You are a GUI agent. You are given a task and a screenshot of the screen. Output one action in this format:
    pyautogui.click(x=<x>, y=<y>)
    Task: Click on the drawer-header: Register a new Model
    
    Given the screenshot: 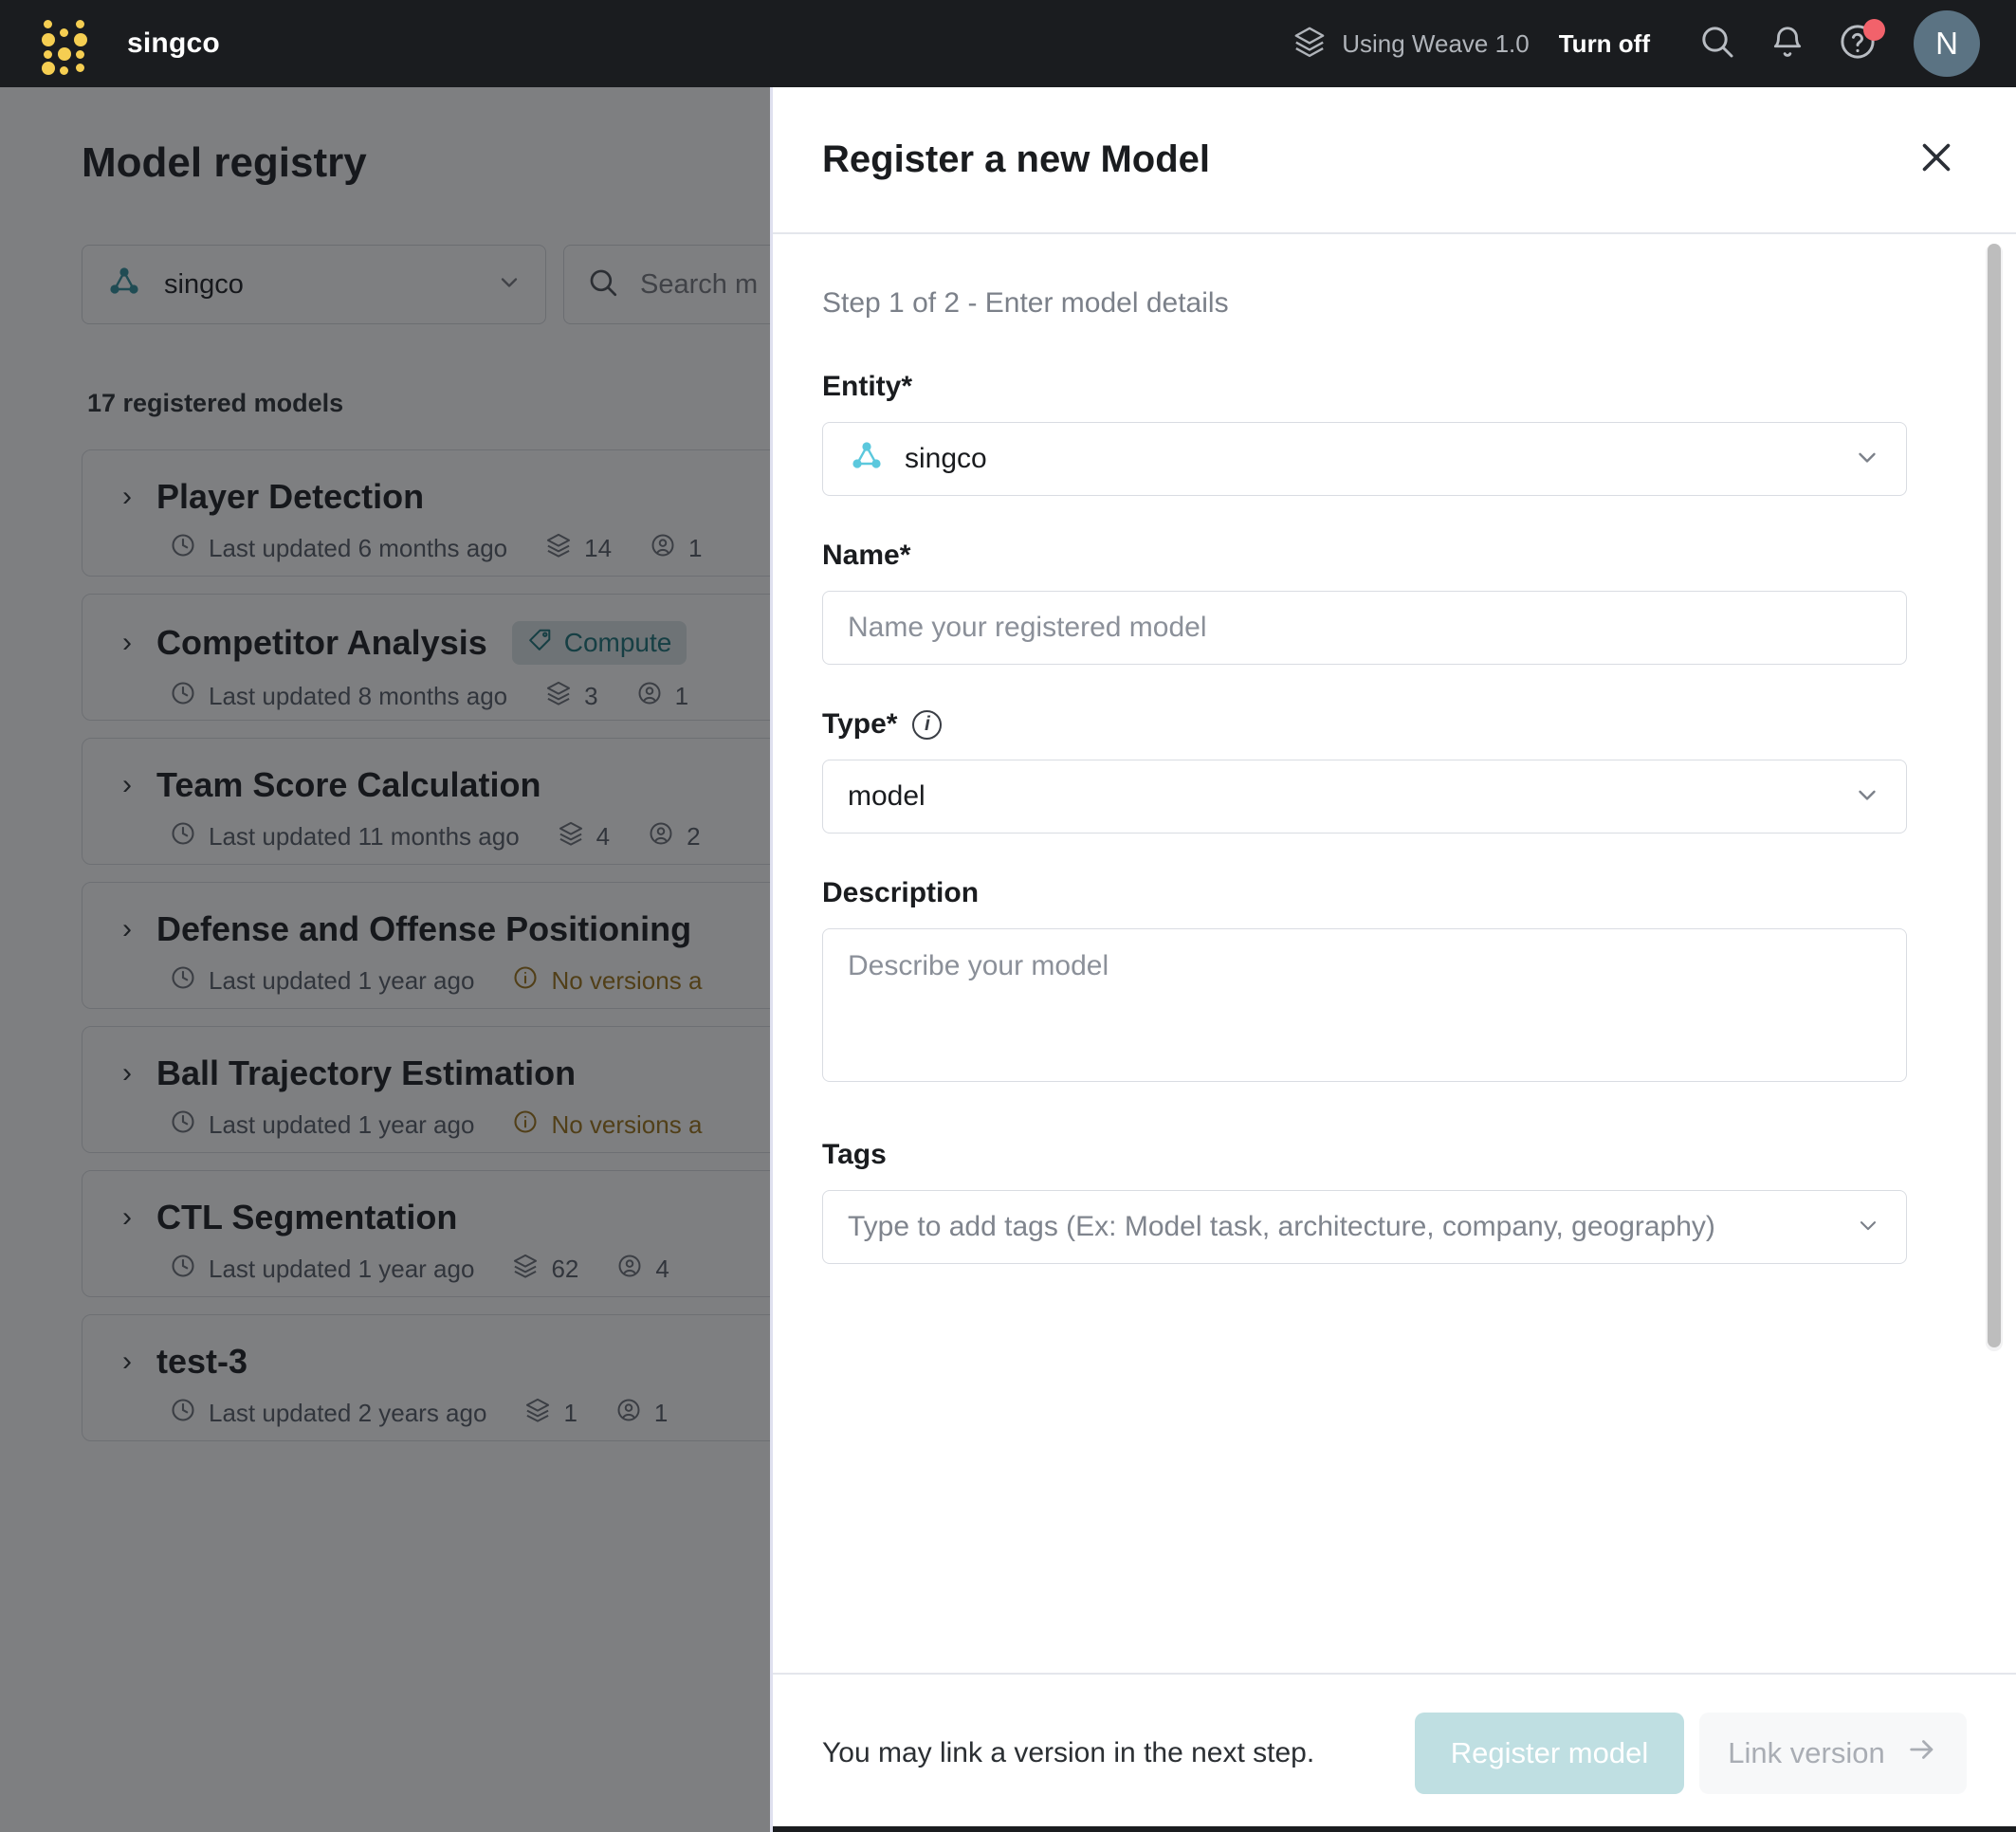 What is the action you would take?
    pyautogui.click(x=1394, y=160)
    